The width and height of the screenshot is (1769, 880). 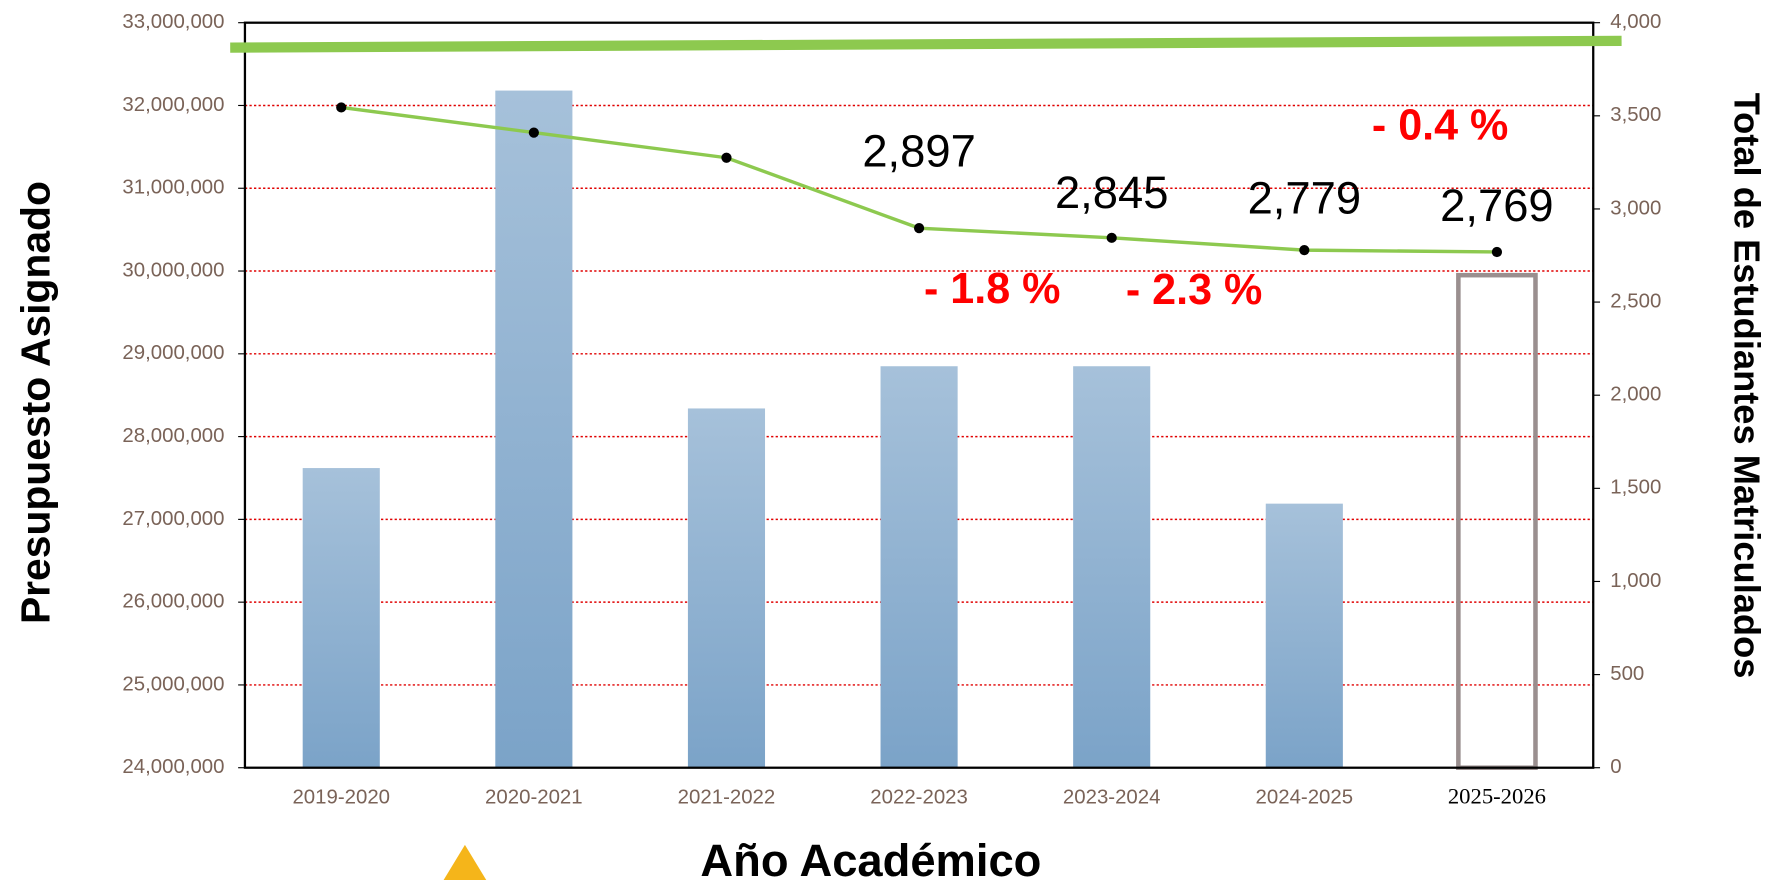 What do you see at coordinates (341, 798) in the screenshot?
I see `x-tick-label: 2019-2020` at bounding box center [341, 798].